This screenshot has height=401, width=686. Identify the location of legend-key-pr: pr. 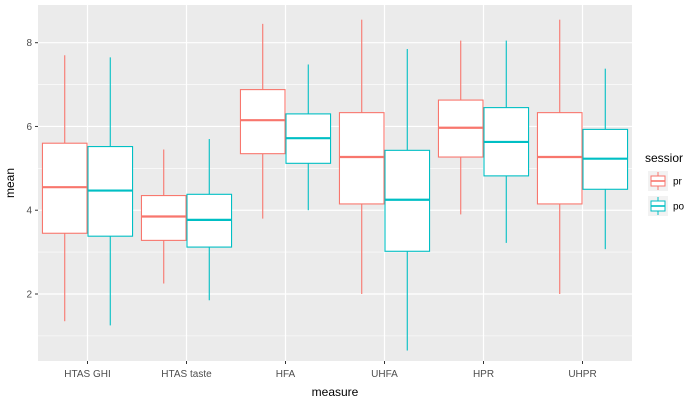
(665, 181).